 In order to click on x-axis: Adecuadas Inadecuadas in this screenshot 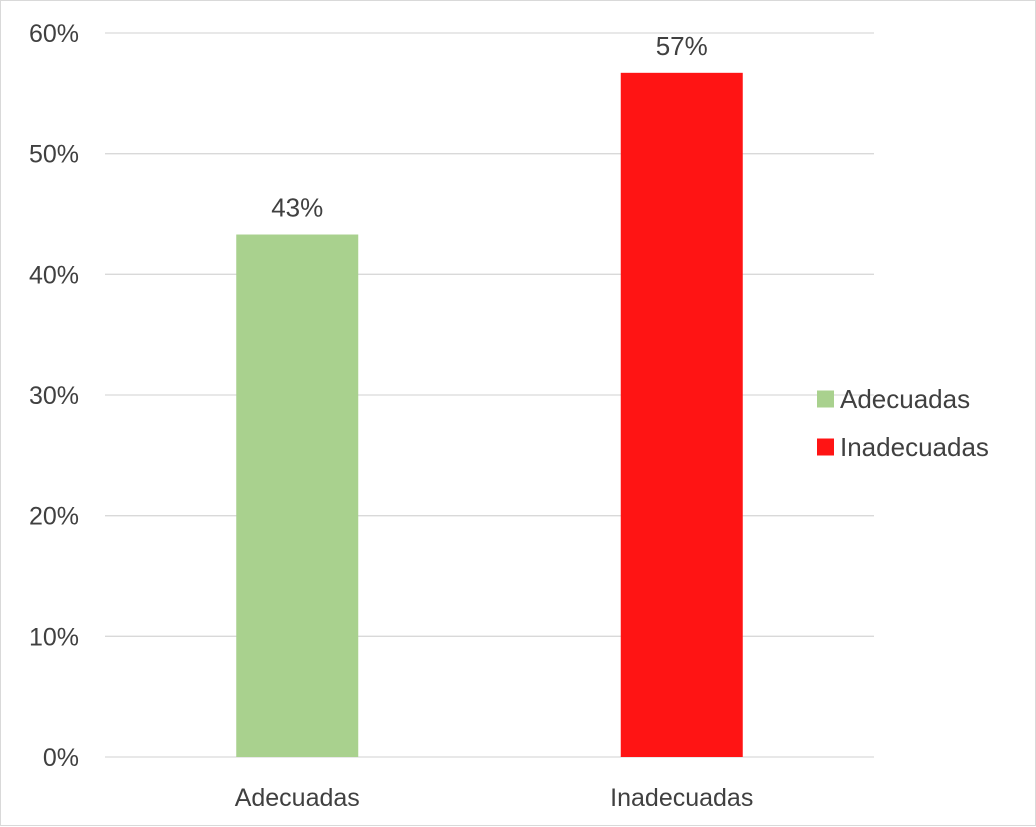, I will do `click(494, 798)`.